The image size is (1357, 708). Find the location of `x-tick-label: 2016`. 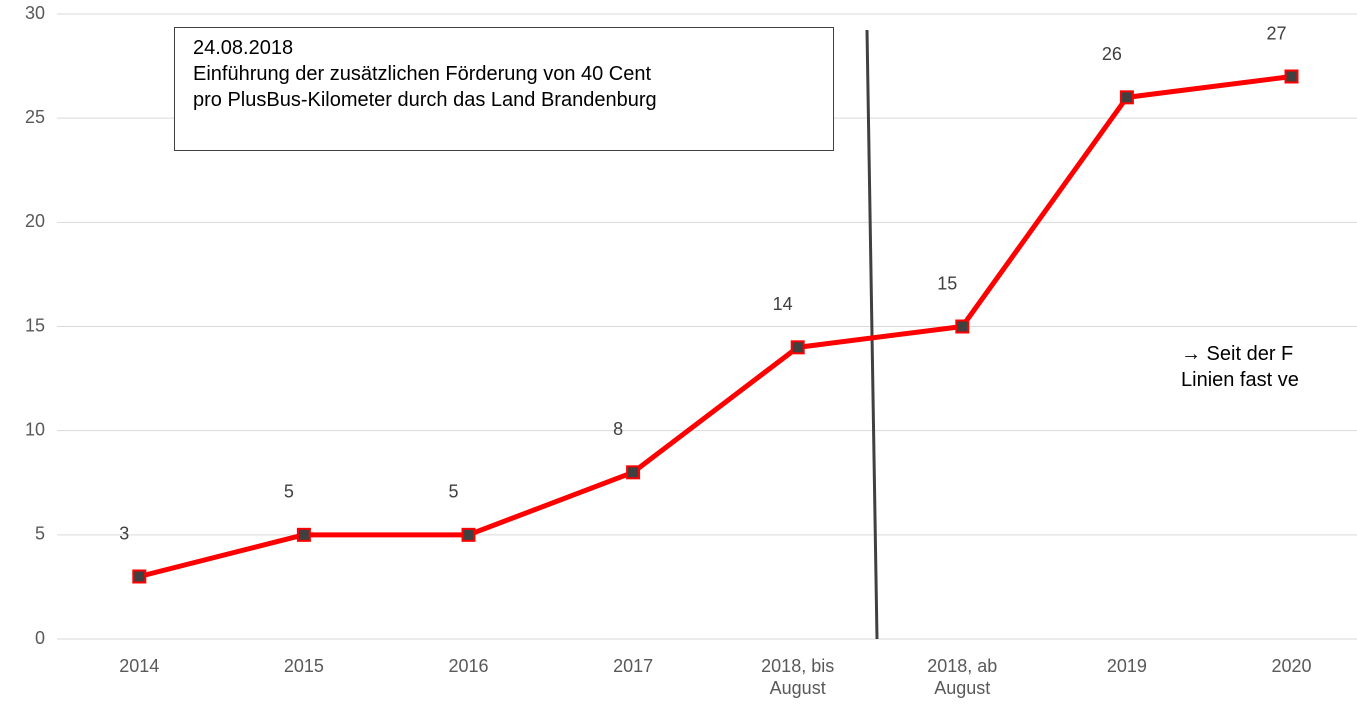

x-tick-label: 2016 is located at coordinates (468, 666).